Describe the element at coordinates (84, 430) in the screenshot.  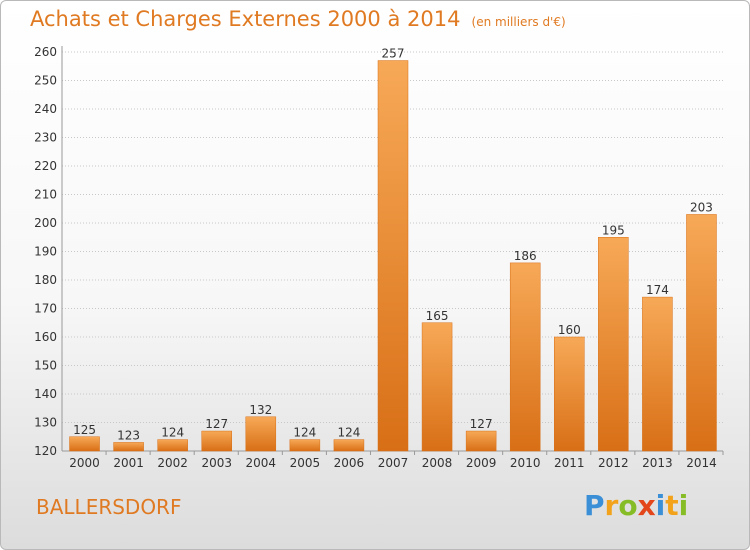
I see `data-label-2000: 125` at that location.